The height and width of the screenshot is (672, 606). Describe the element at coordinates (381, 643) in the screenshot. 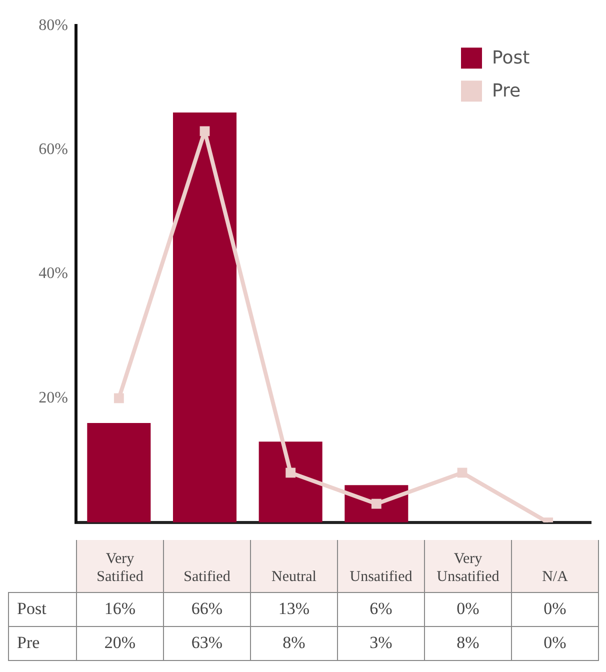

I see `data-label: 3%` at that location.